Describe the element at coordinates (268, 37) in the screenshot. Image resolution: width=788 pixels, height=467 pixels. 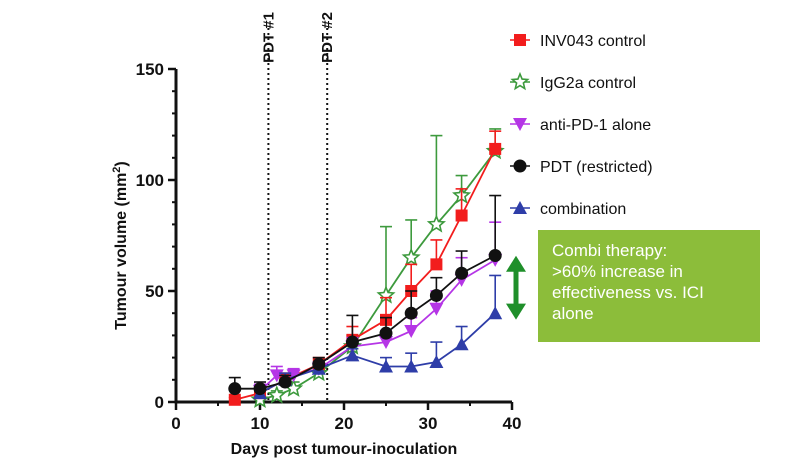
I see `pdt-label-1: PDT #1` at that location.